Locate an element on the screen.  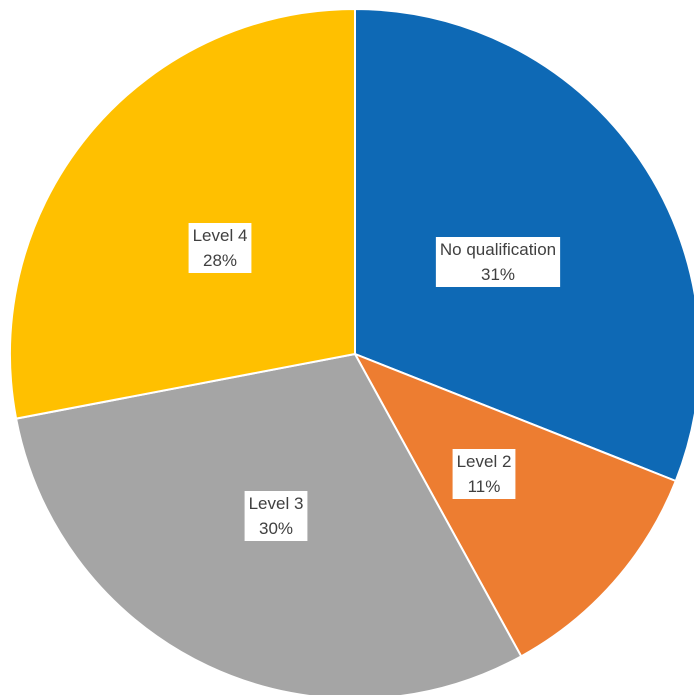
data-label-level-4: Level 4 28% is located at coordinates (220, 248).